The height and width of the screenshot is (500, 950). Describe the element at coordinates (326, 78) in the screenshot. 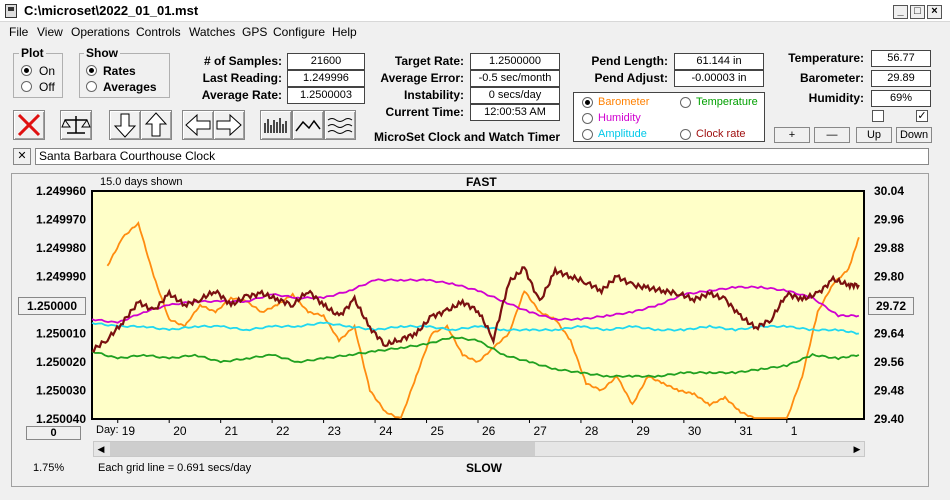

I see `last-reading-value: 1.249996` at that location.